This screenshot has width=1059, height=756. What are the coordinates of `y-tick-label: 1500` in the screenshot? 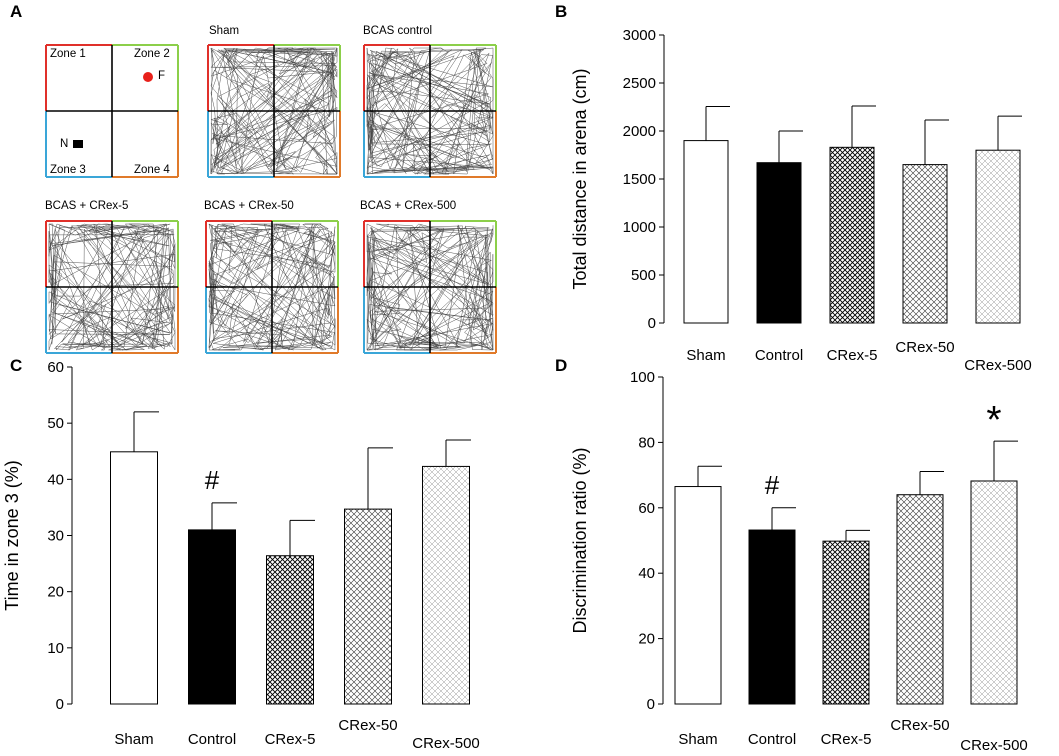 It's located at (639, 179).